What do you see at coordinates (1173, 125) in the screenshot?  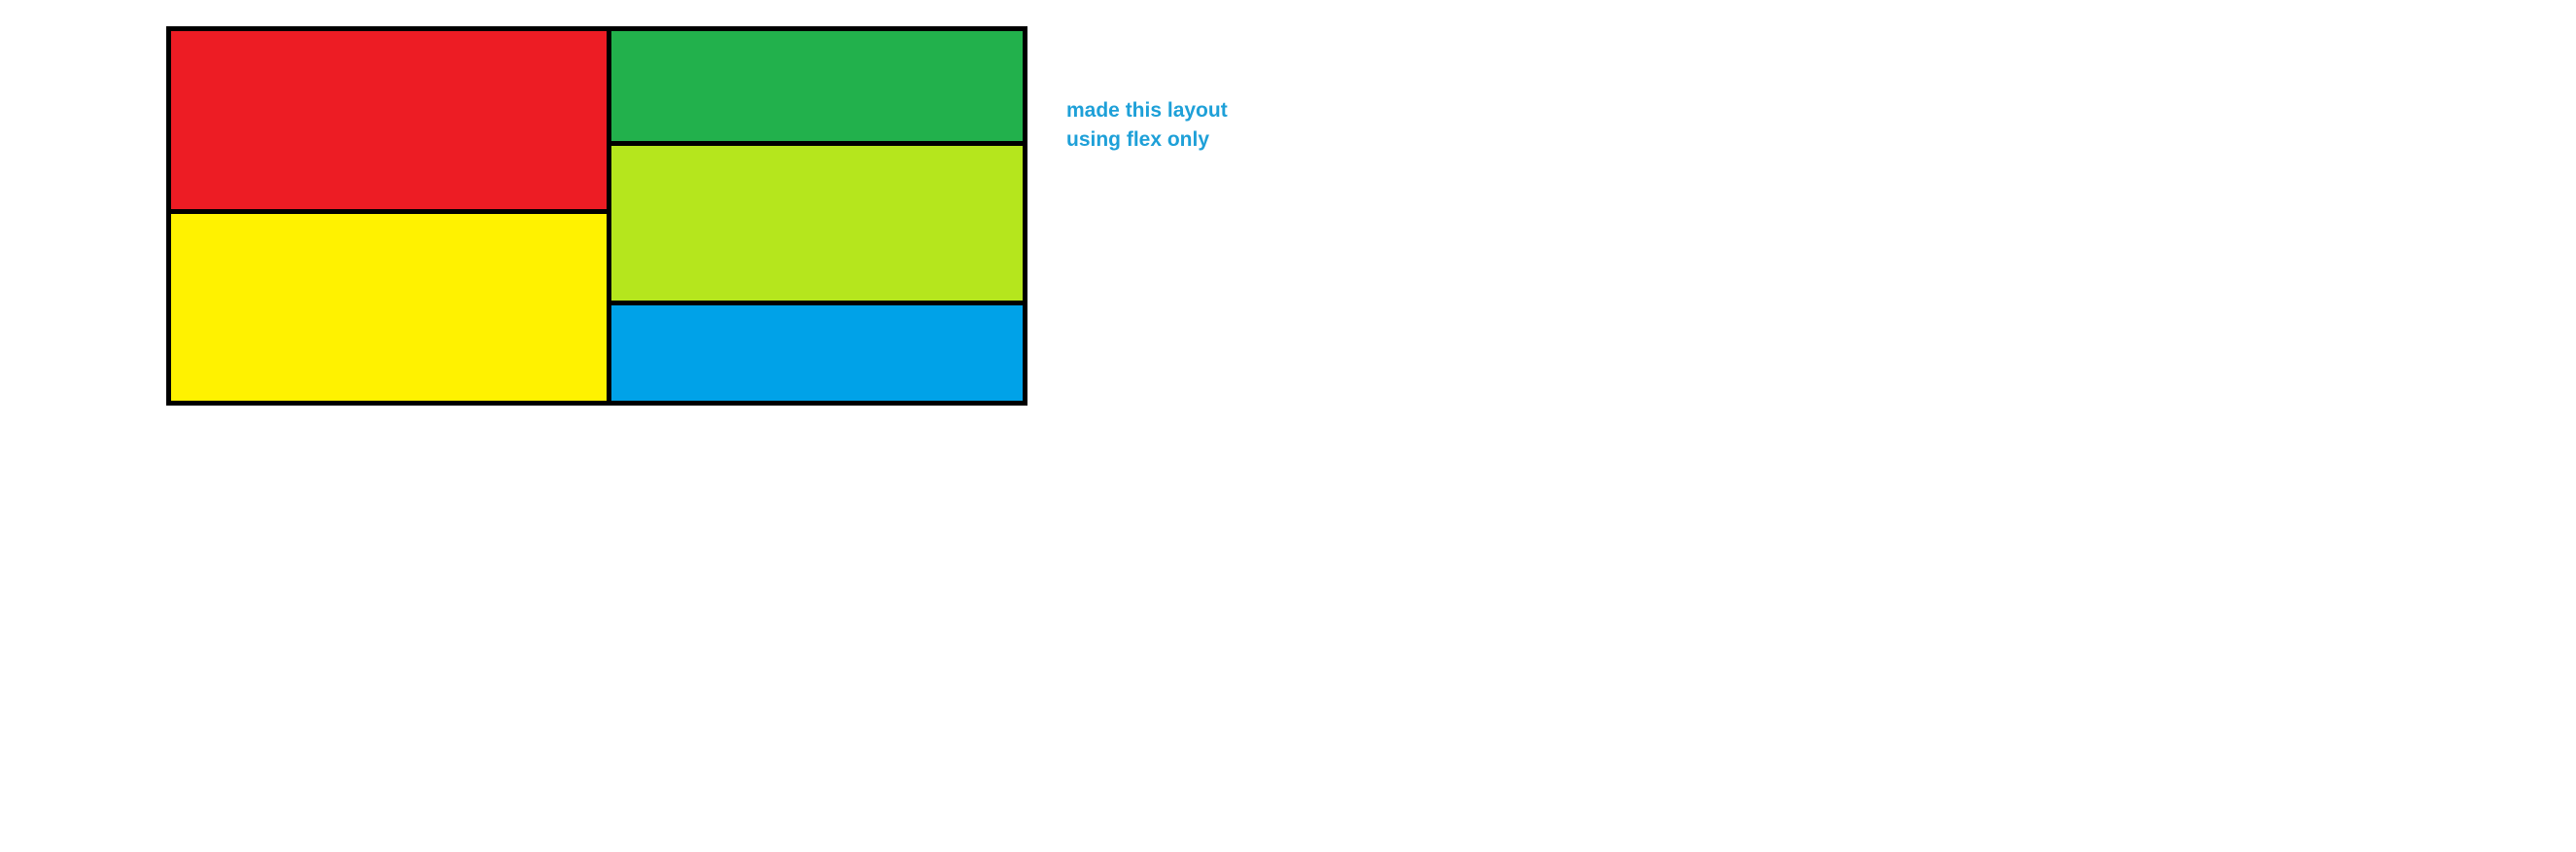 I see `annotation-note: made this layout using flex only` at bounding box center [1173, 125].